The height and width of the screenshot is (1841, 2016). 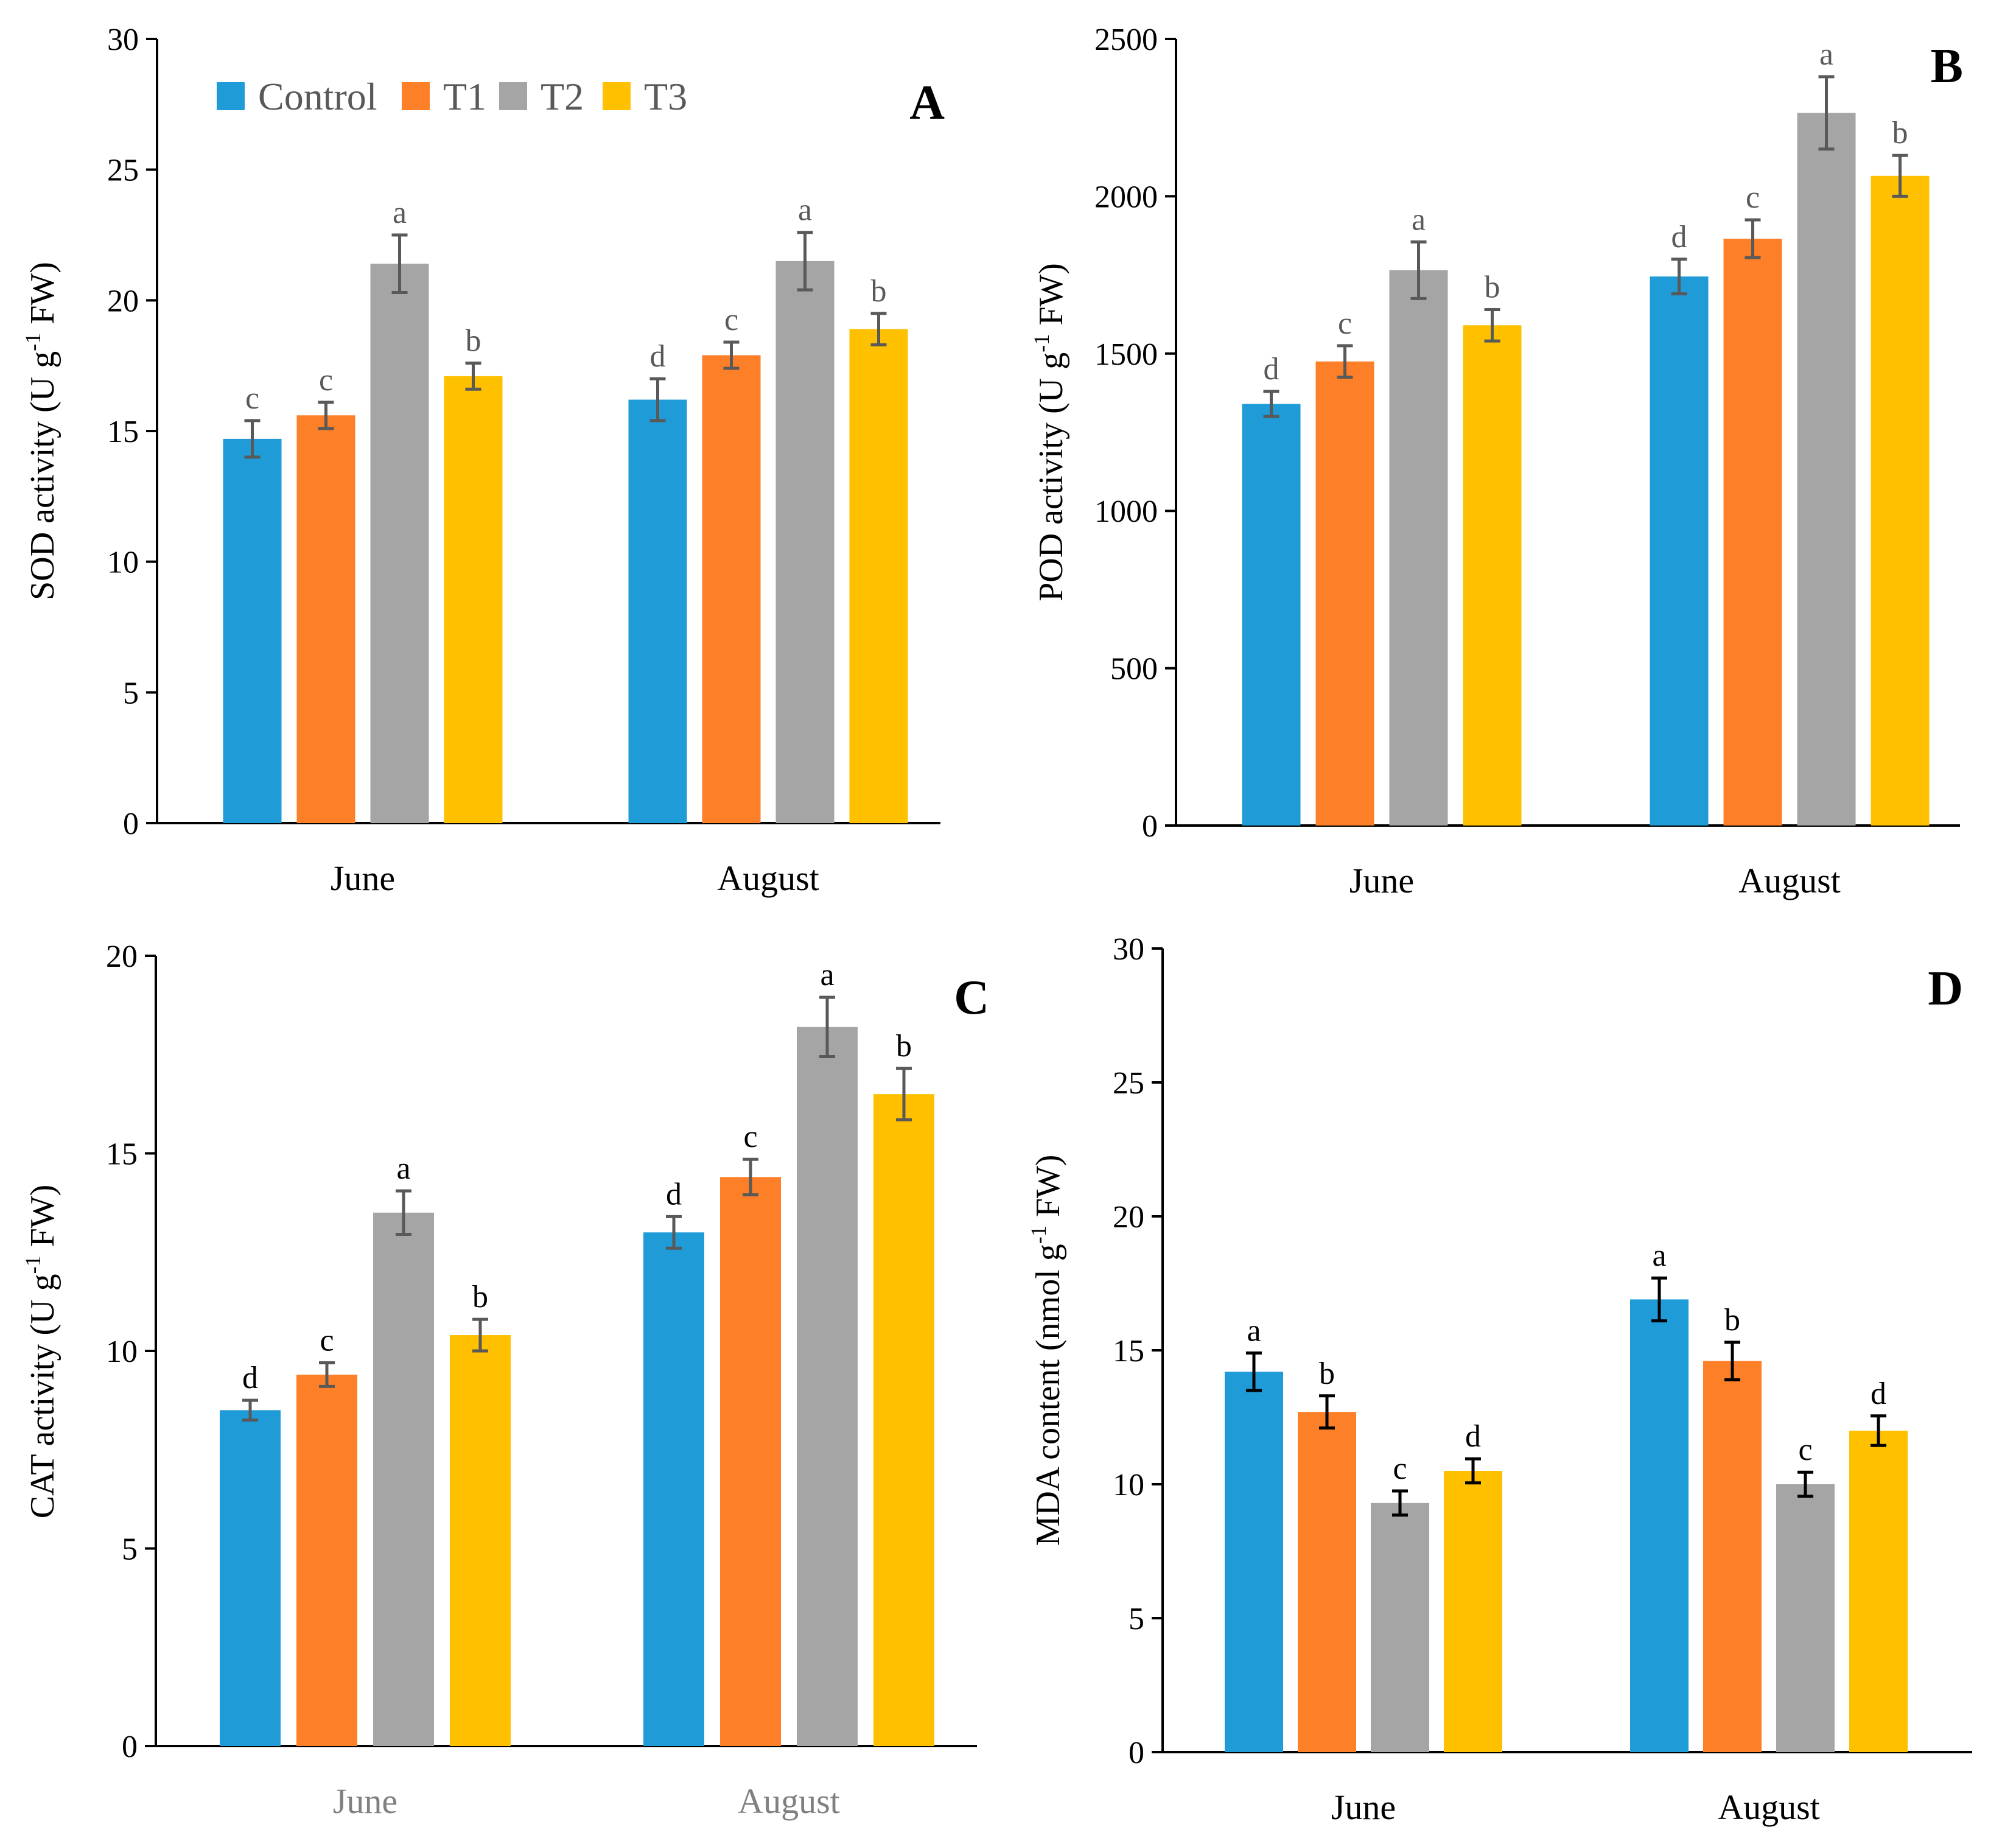 What do you see at coordinates (318, 96) in the screenshot?
I see `legend-label-control: Control` at bounding box center [318, 96].